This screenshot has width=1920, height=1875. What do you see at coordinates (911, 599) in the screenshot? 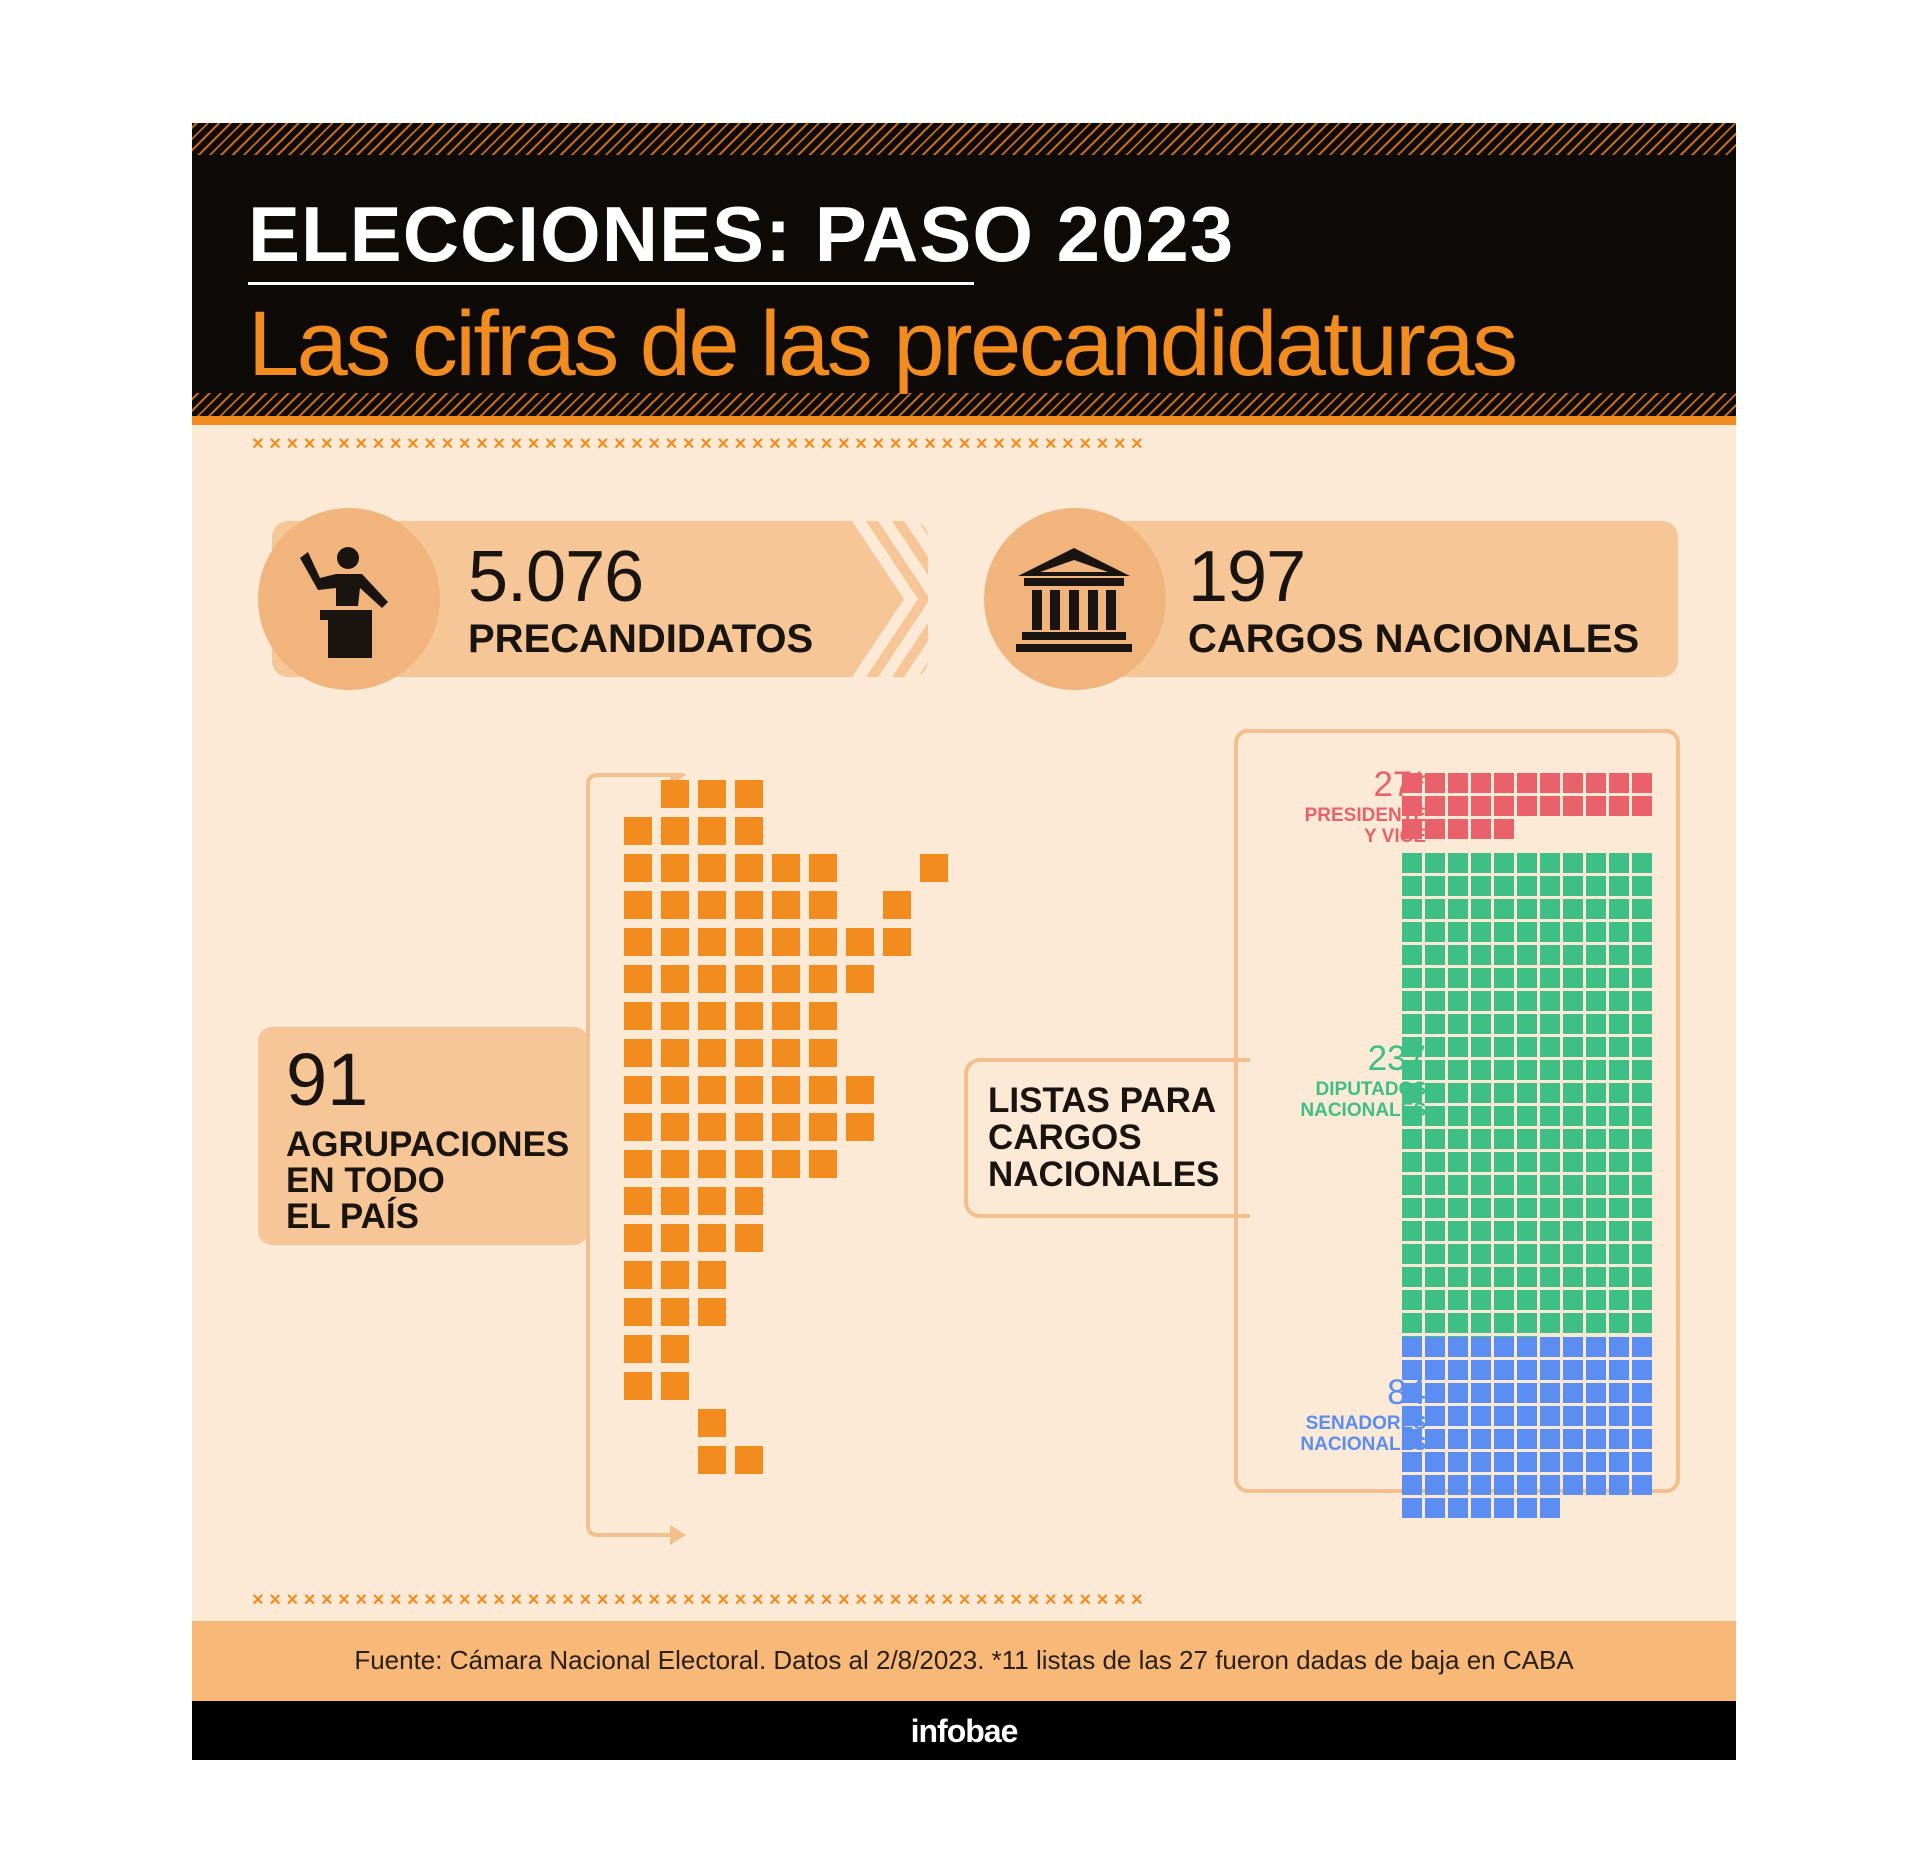
I see `chevron-arrows-icon` at bounding box center [911, 599].